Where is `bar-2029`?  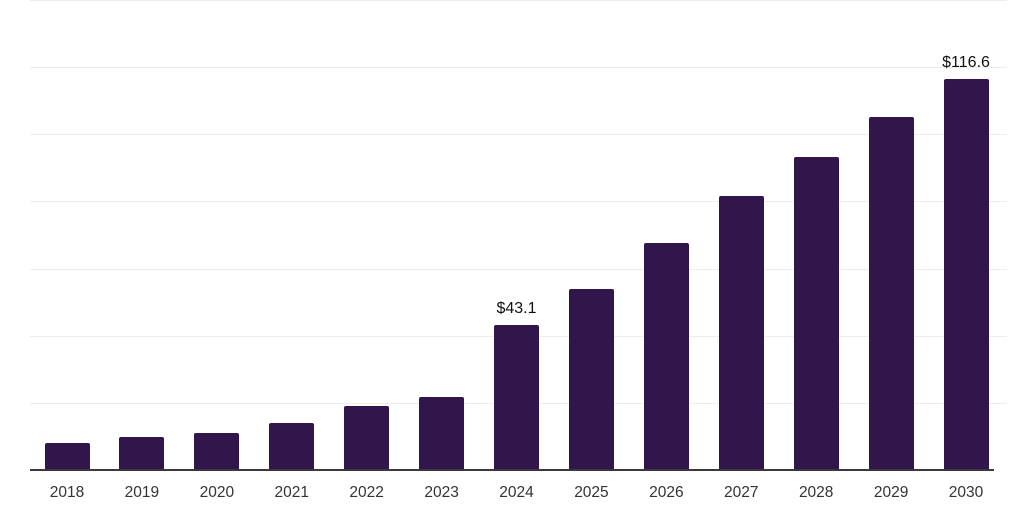
bar-2029 is located at coordinates (891, 293).